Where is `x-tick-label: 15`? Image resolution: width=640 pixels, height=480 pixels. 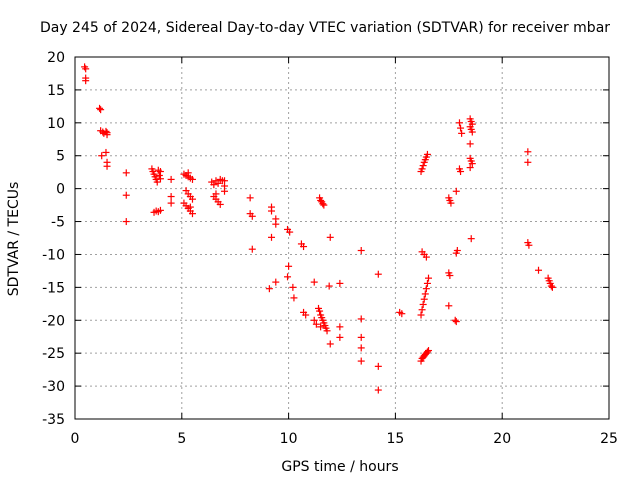
x-tick-label: 15 is located at coordinates (395, 439).